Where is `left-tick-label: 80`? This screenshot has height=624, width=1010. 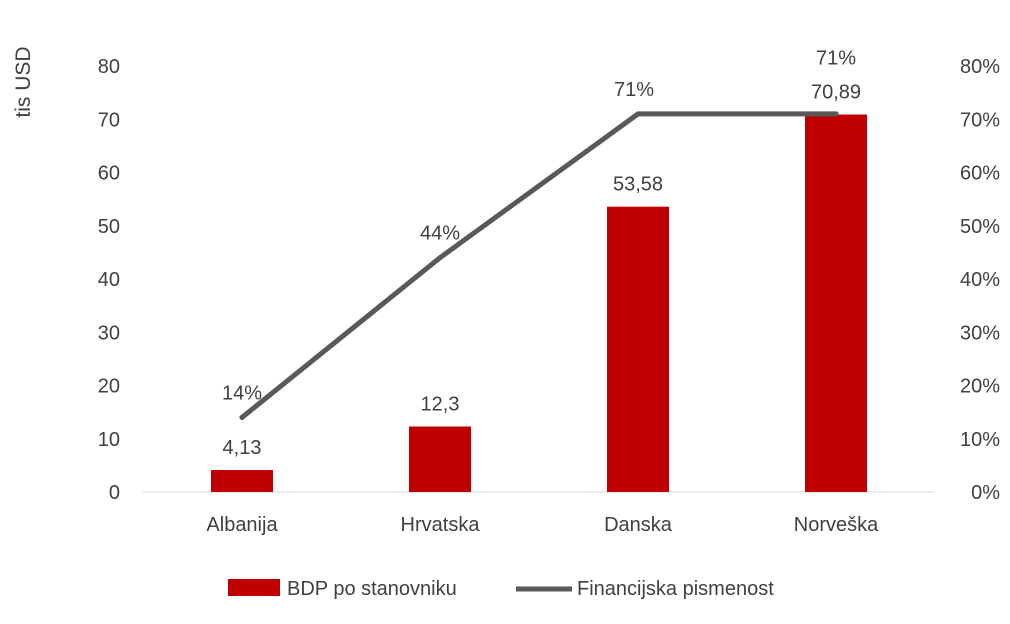
left-tick-label: 80 is located at coordinates (109, 67).